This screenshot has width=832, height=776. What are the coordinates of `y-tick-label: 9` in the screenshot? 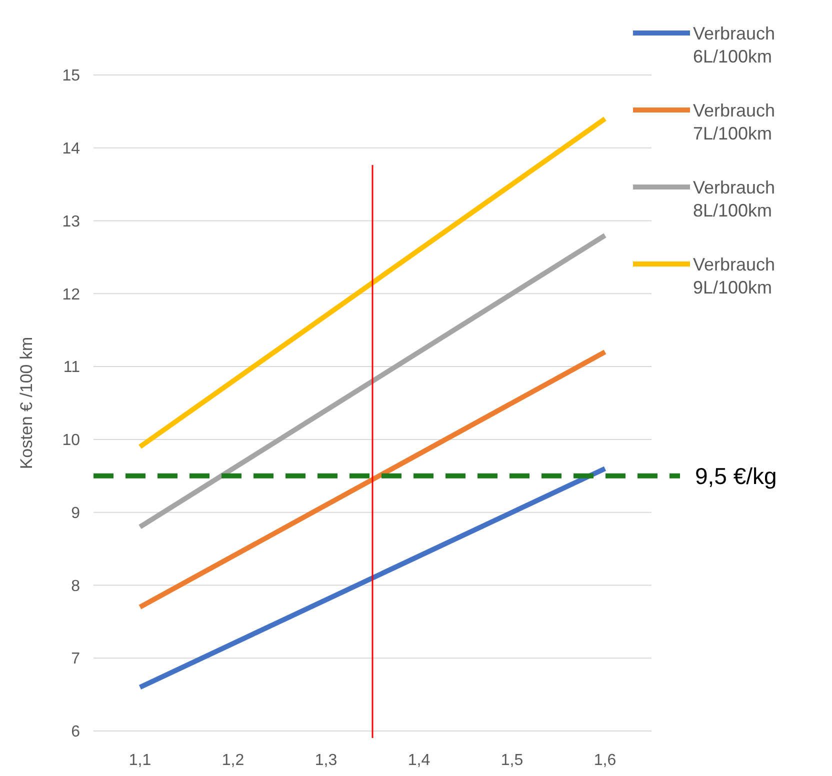 It's located at (75, 513).